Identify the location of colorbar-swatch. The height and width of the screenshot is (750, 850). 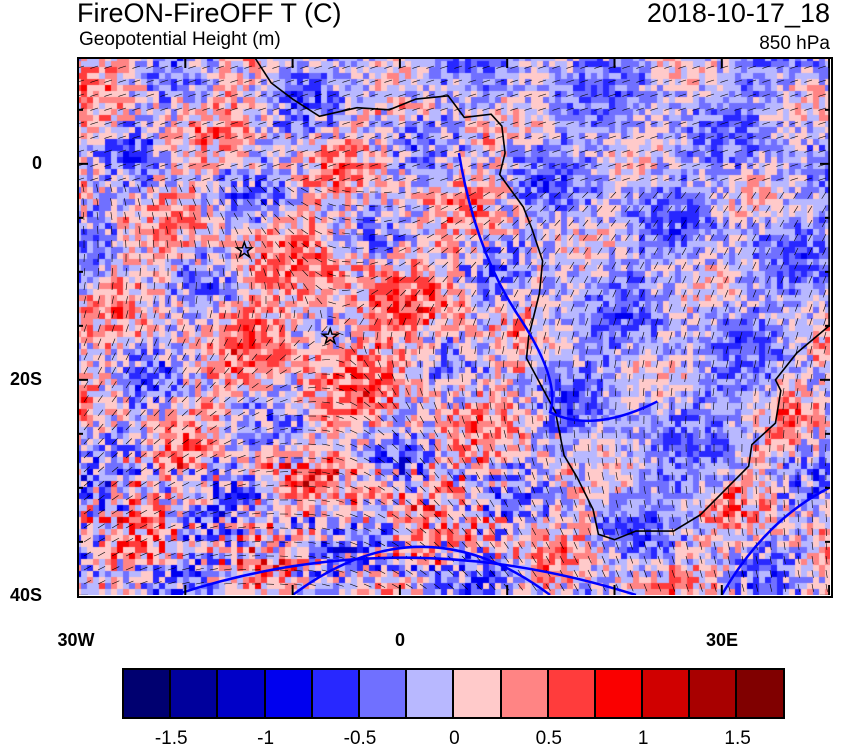
(289, 693).